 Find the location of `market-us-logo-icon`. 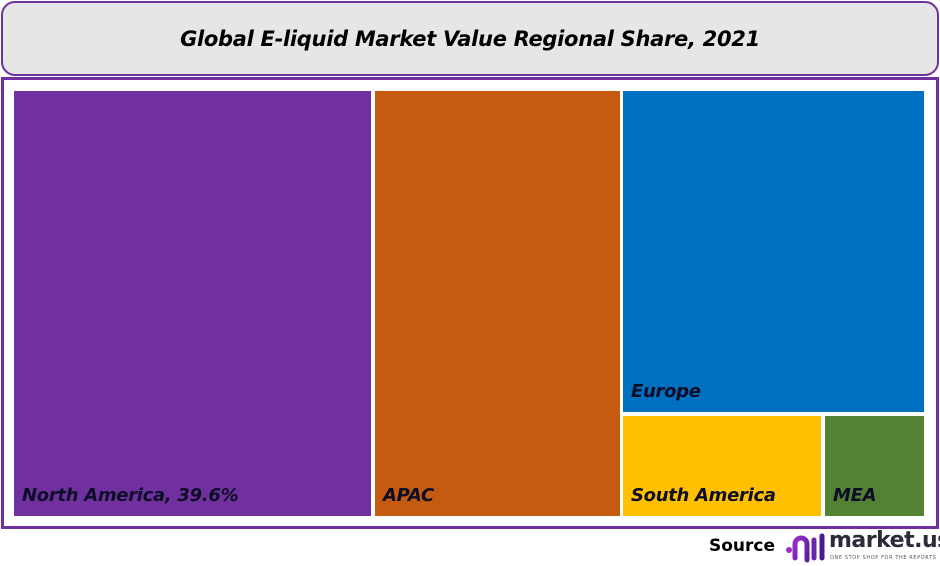

market-us-logo-icon is located at coordinates (805, 548).